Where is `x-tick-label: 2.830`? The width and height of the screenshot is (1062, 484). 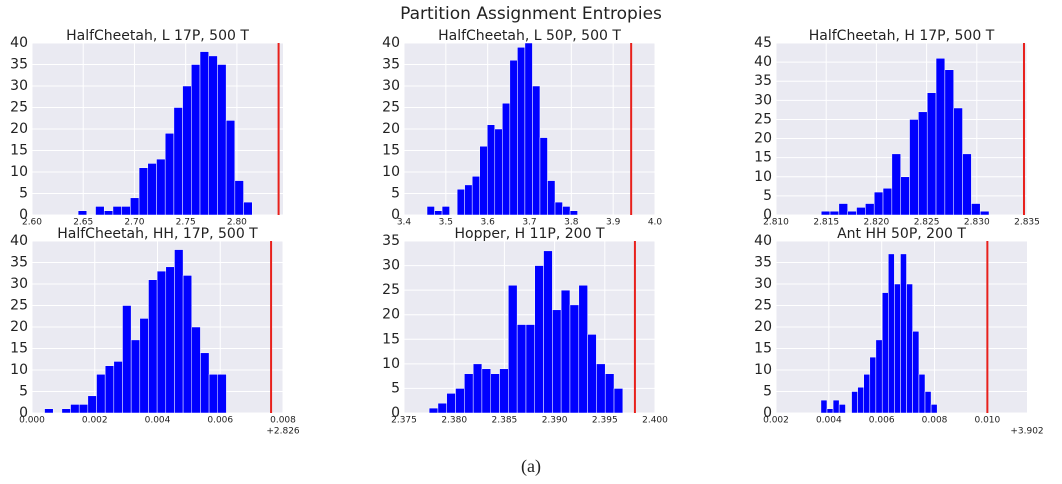 x-tick-label: 2.830 is located at coordinates (977, 223).